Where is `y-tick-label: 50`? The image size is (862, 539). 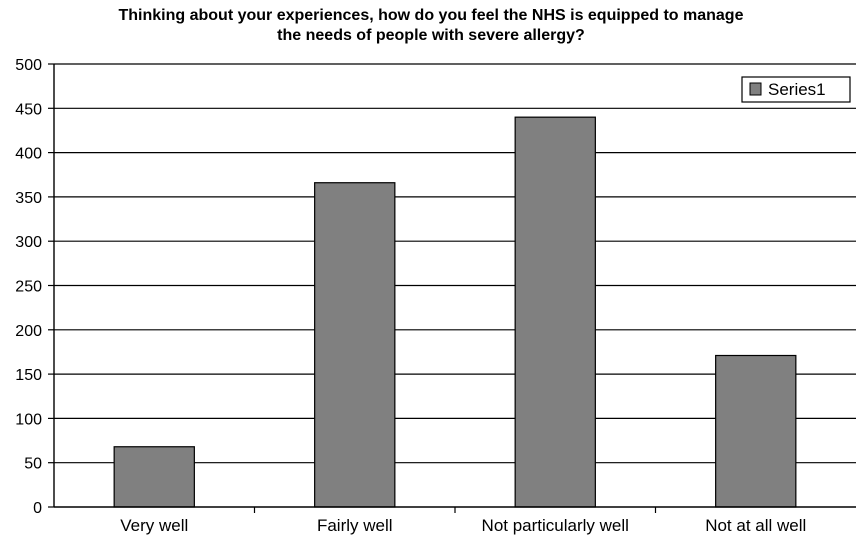
y-tick-label: 50 is located at coordinates (33, 464).